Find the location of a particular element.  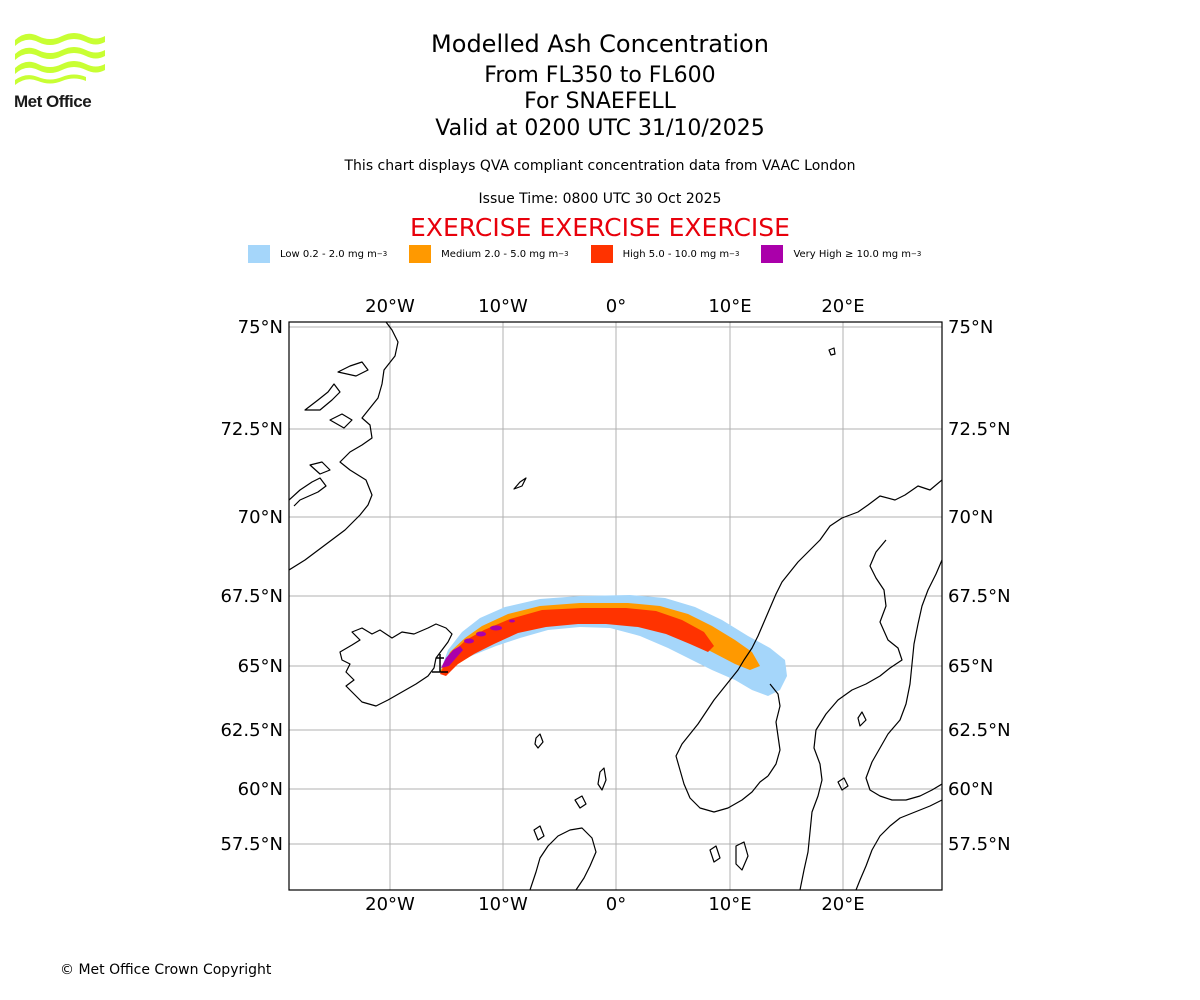

lat-label-right: 75°N is located at coordinates (970, 327).